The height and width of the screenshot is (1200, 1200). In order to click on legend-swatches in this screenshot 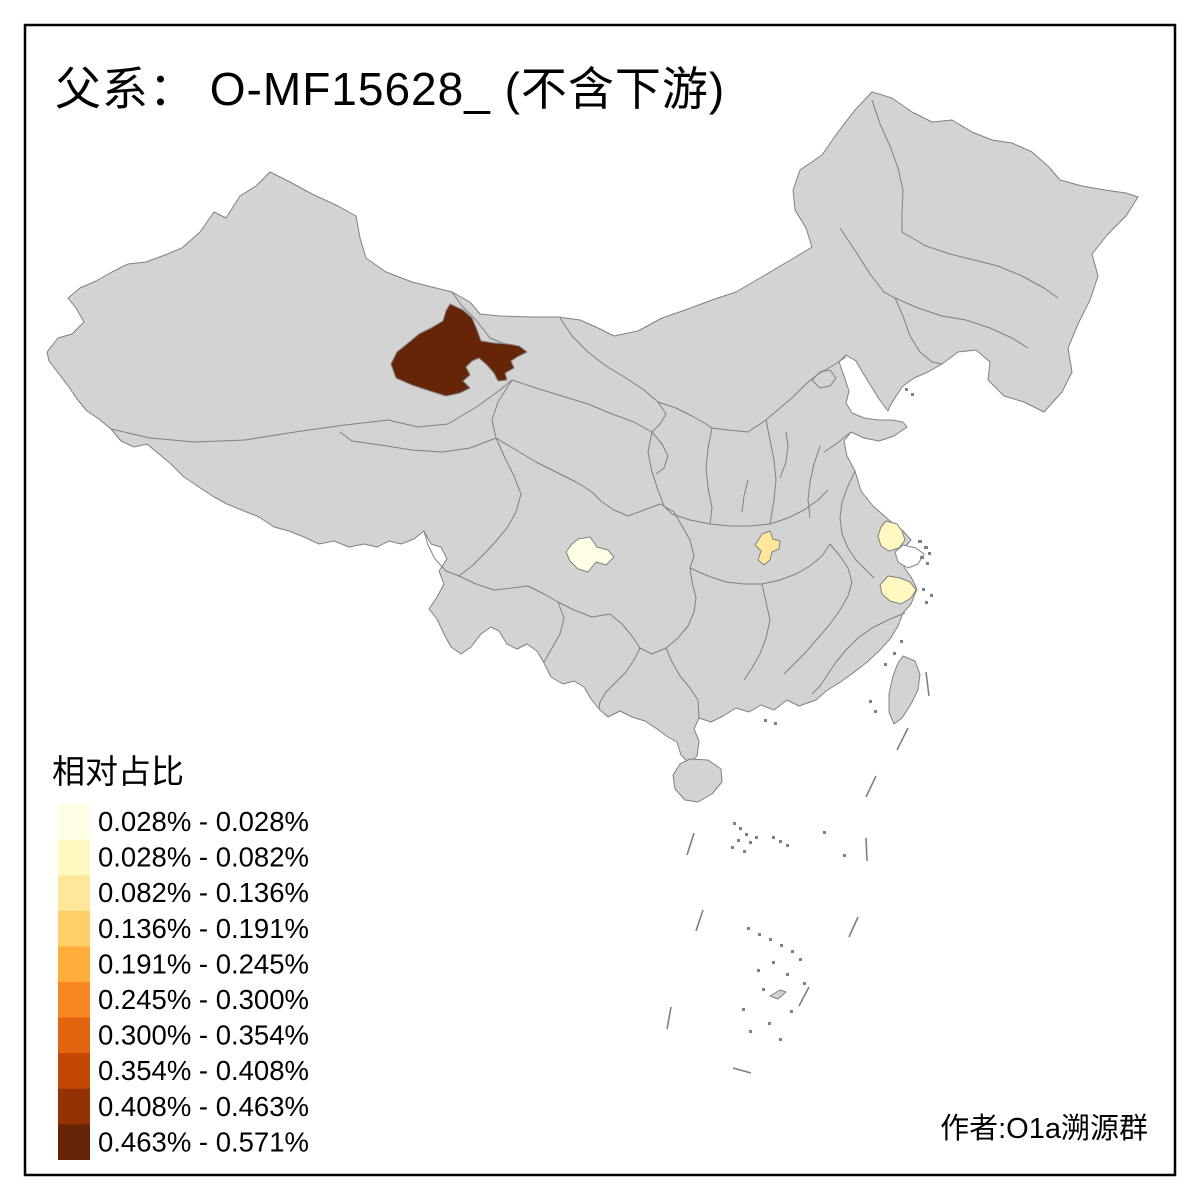, I will do `click(74, 982)`.